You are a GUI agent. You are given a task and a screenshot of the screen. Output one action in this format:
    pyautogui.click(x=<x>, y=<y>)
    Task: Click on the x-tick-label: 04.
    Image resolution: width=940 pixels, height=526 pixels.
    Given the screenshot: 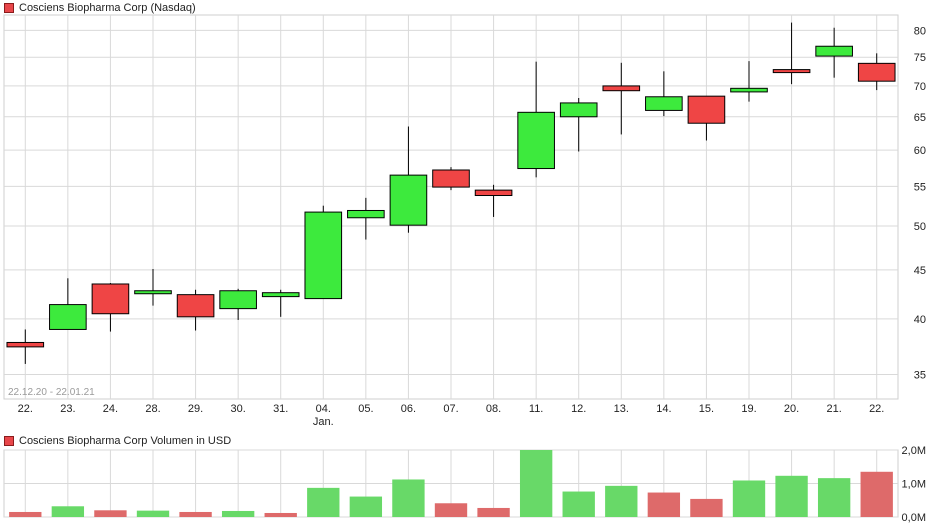 What is the action you would take?
    pyautogui.click(x=323, y=409)
    